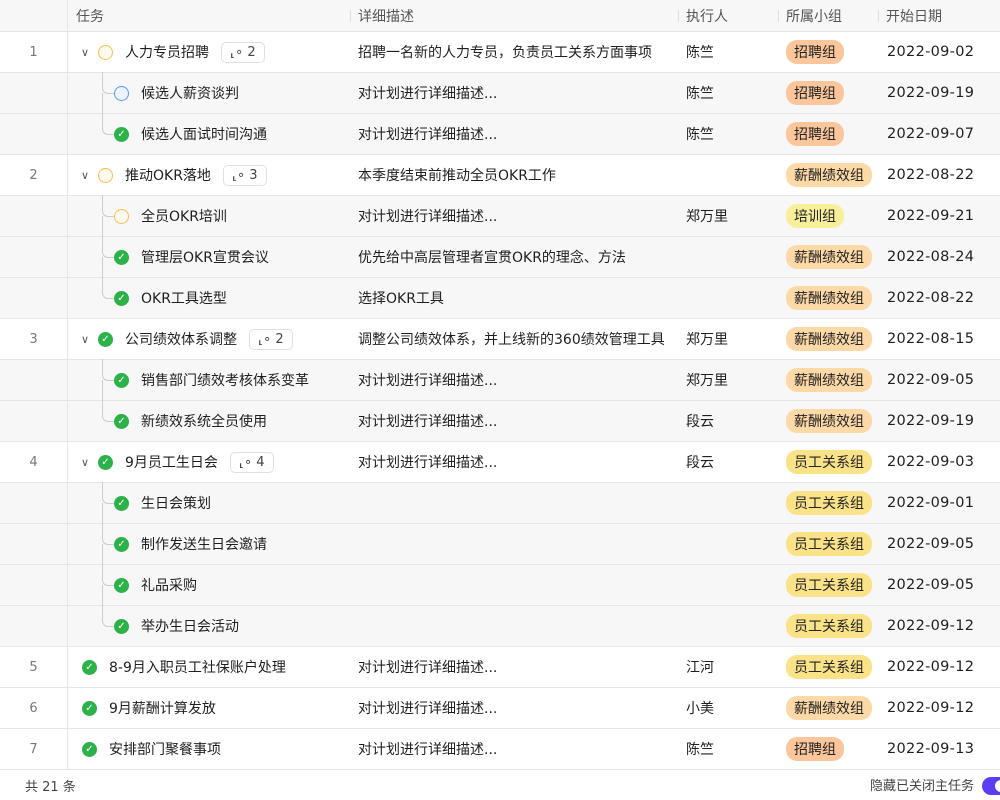 The image size is (1000, 800). I want to click on task-title: 候选人薪资谈判, so click(190, 94).